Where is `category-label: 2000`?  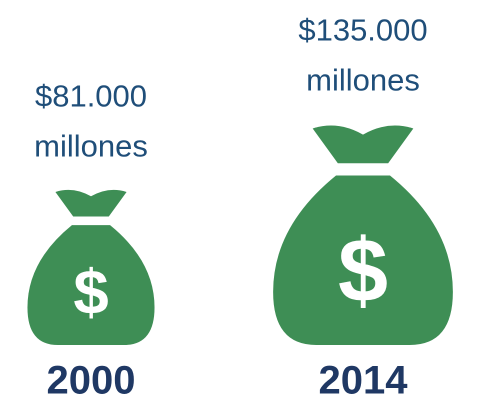 category-label: 2000 is located at coordinates (91, 381).